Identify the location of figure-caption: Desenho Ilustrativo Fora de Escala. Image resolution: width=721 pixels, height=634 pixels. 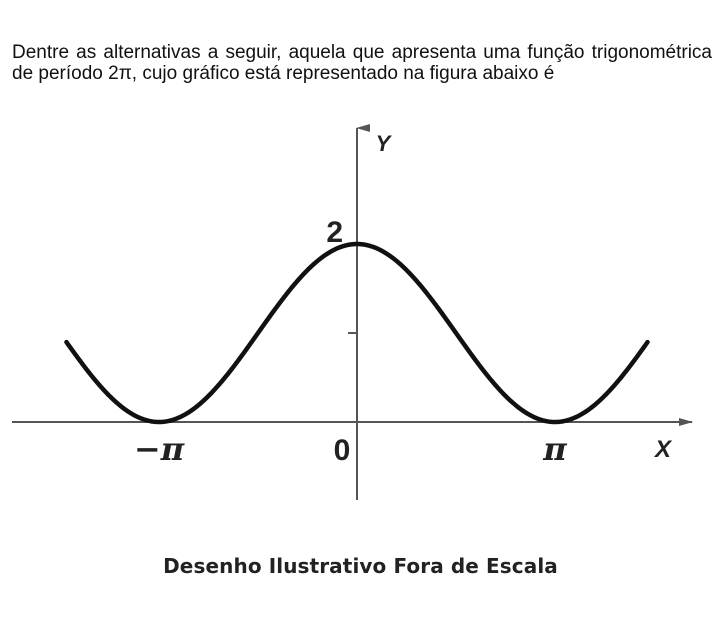
(360, 566).